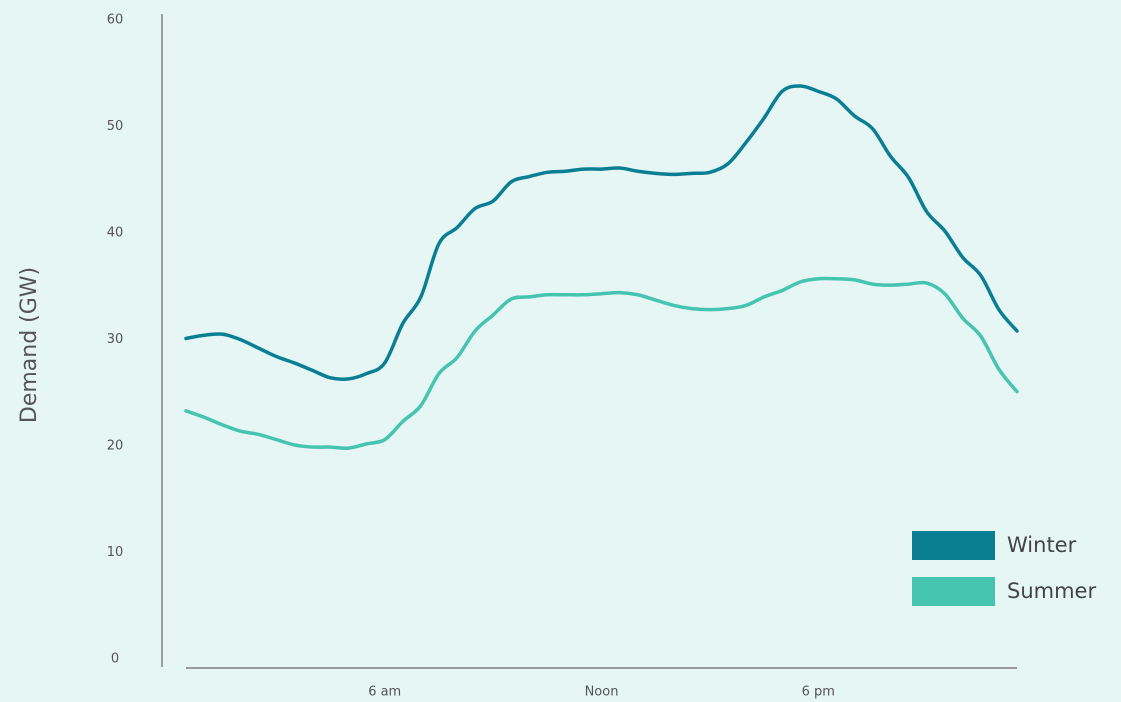 This screenshot has height=702, width=1121. Describe the element at coordinates (602, 692) in the screenshot. I see `x-tick-label: Noon` at that location.